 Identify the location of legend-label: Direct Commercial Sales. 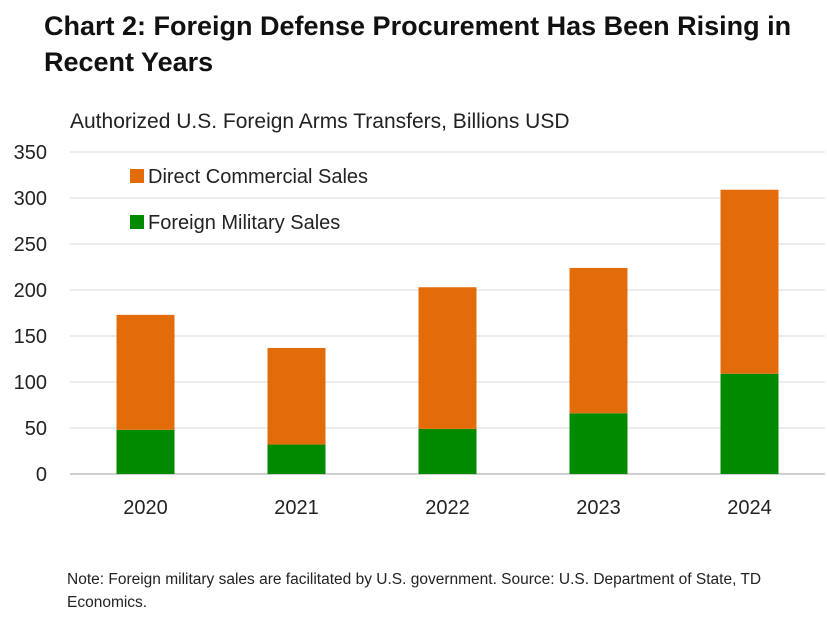
(258, 177).